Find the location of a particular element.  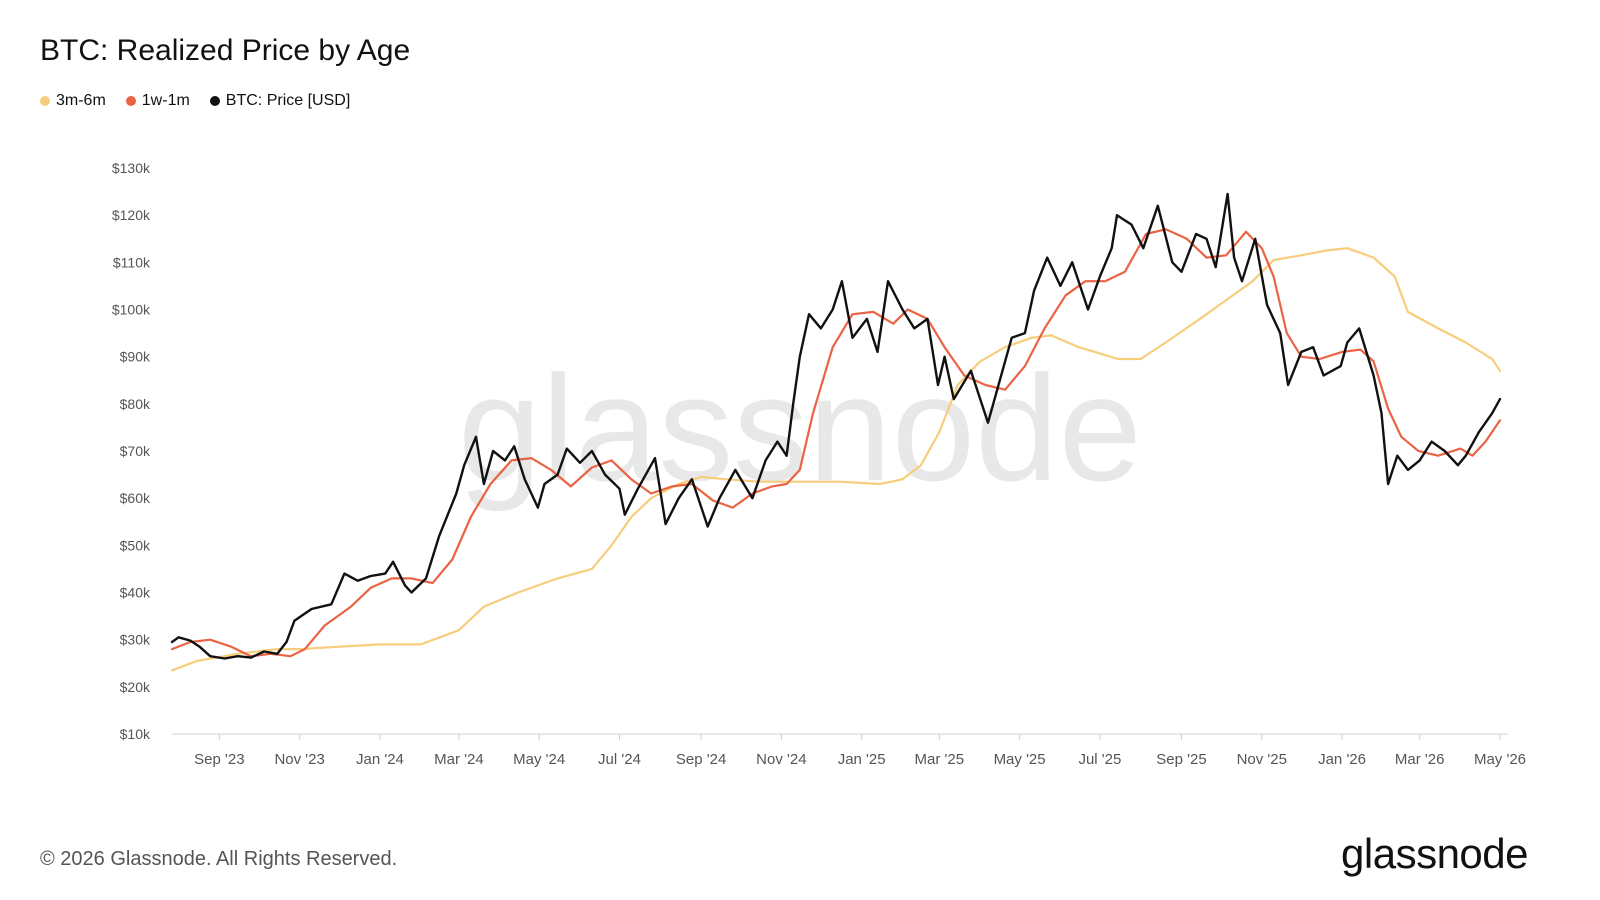

x-tick-label: May '26 is located at coordinates (1500, 759).